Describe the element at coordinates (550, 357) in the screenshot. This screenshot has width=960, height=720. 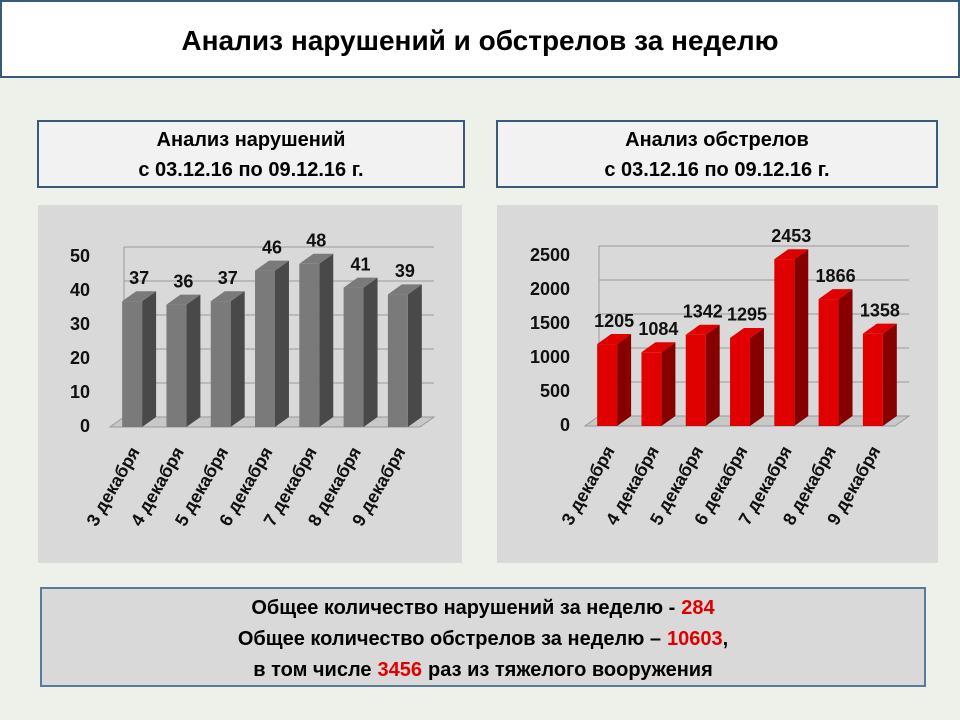
I see `y-tick-label: 1000` at that location.